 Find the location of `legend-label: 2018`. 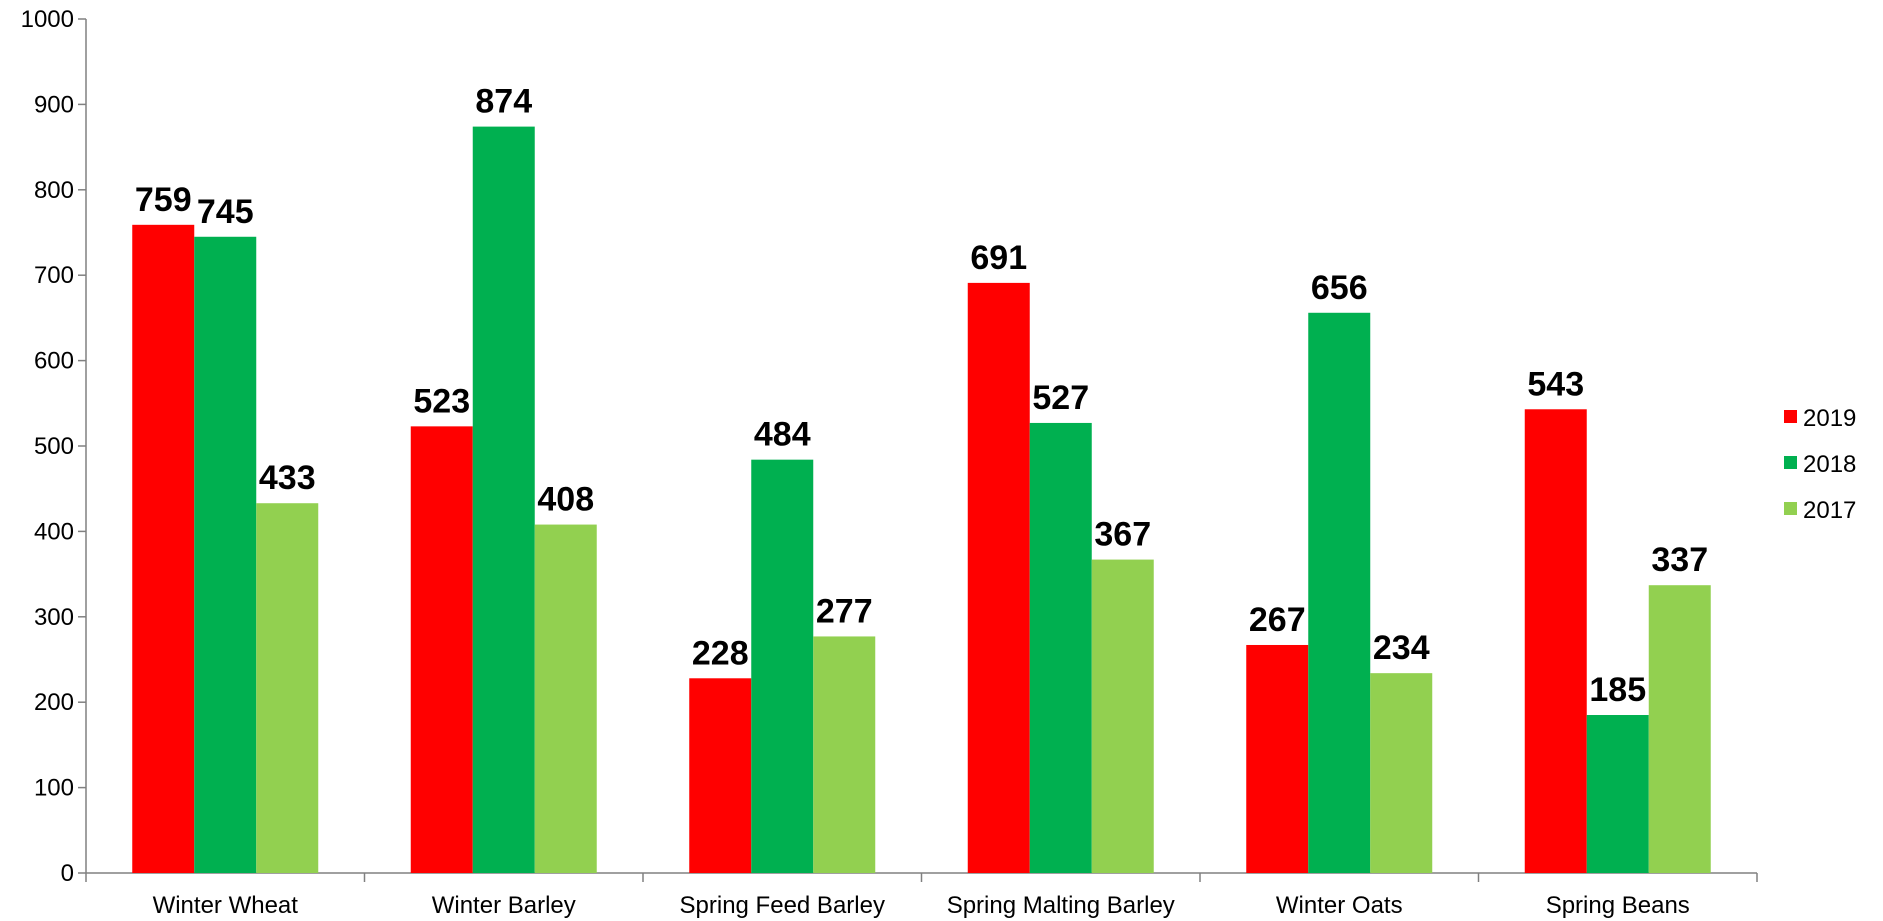

legend-label: 2018 is located at coordinates (1829, 464).